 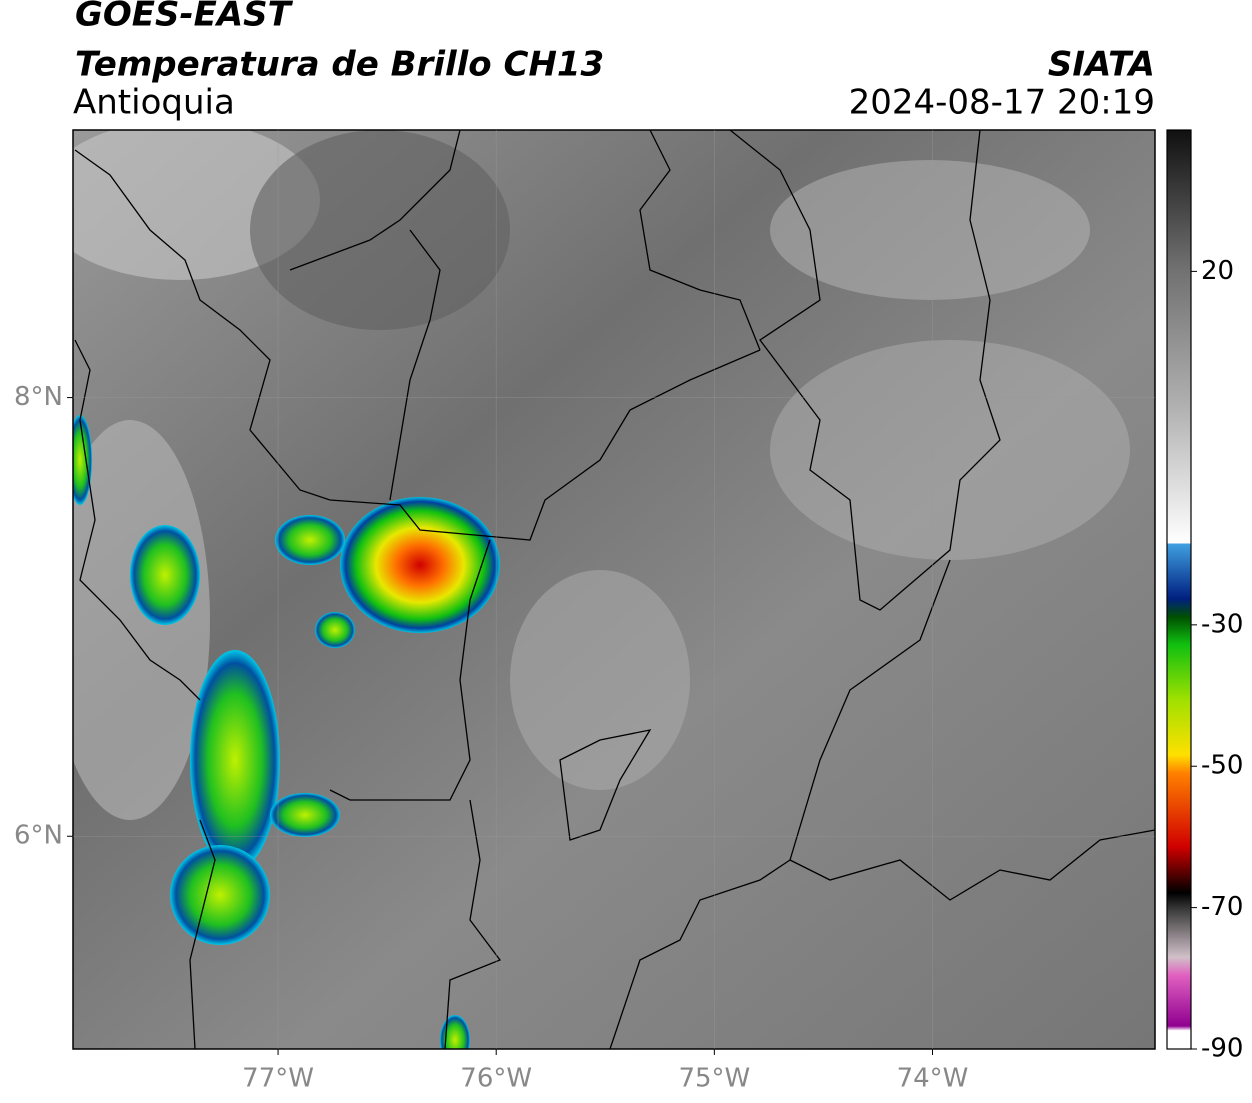 What do you see at coordinates (278, 1079) in the screenshot?
I see `x-tick-label: 77°W` at bounding box center [278, 1079].